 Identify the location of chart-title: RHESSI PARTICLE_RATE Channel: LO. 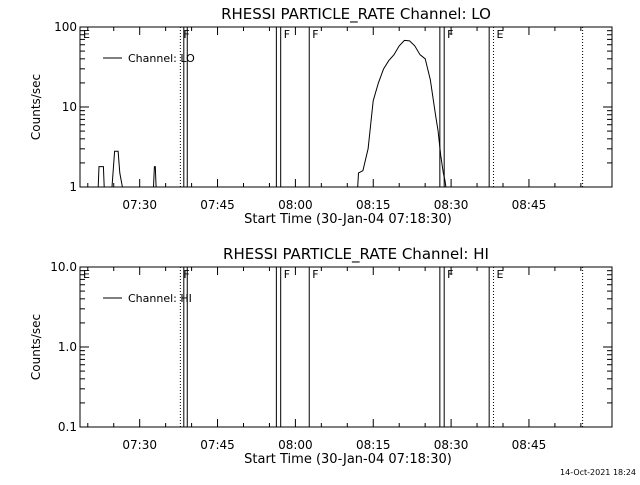
(356, 14).